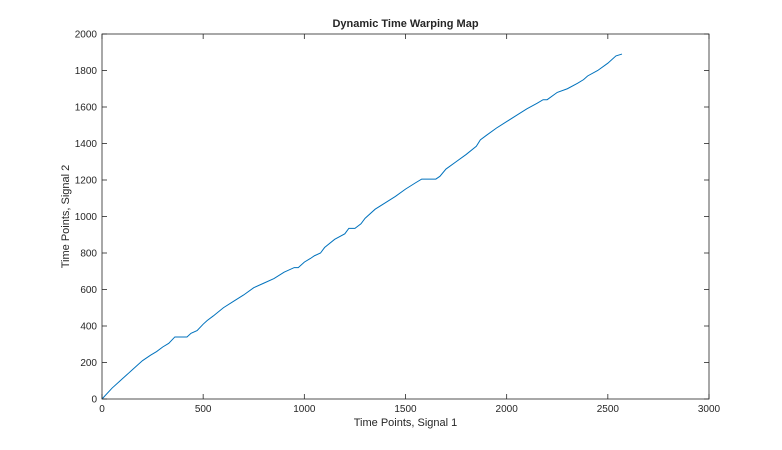 The image size is (782, 450). I want to click on y-axis-label: Time Points, Signal 2, so click(66, 217).